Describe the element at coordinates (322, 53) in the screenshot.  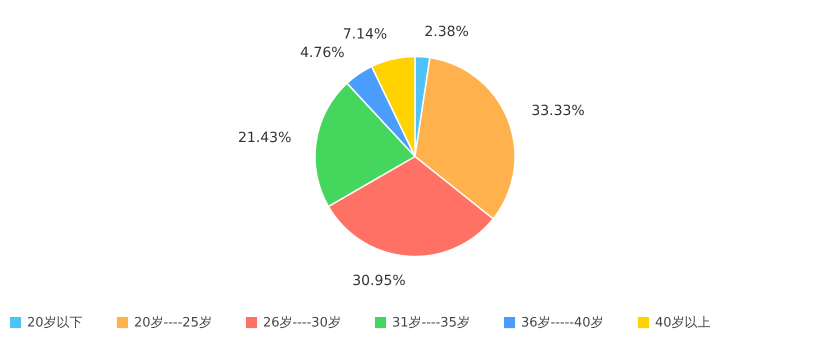
I see `data-label: 4.76%` at that location.